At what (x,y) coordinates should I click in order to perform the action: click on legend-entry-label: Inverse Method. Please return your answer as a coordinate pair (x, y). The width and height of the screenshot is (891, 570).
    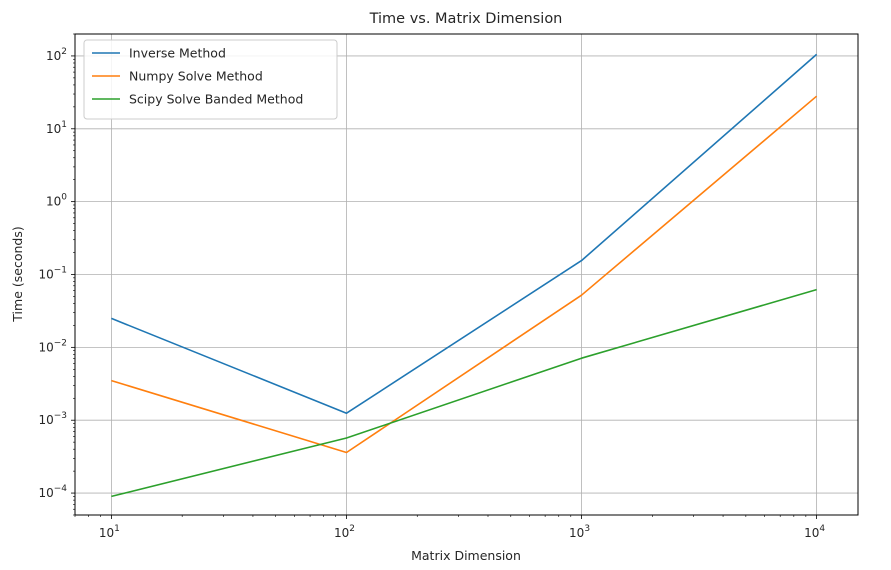
    Looking at the image, I should click on (177, 53).